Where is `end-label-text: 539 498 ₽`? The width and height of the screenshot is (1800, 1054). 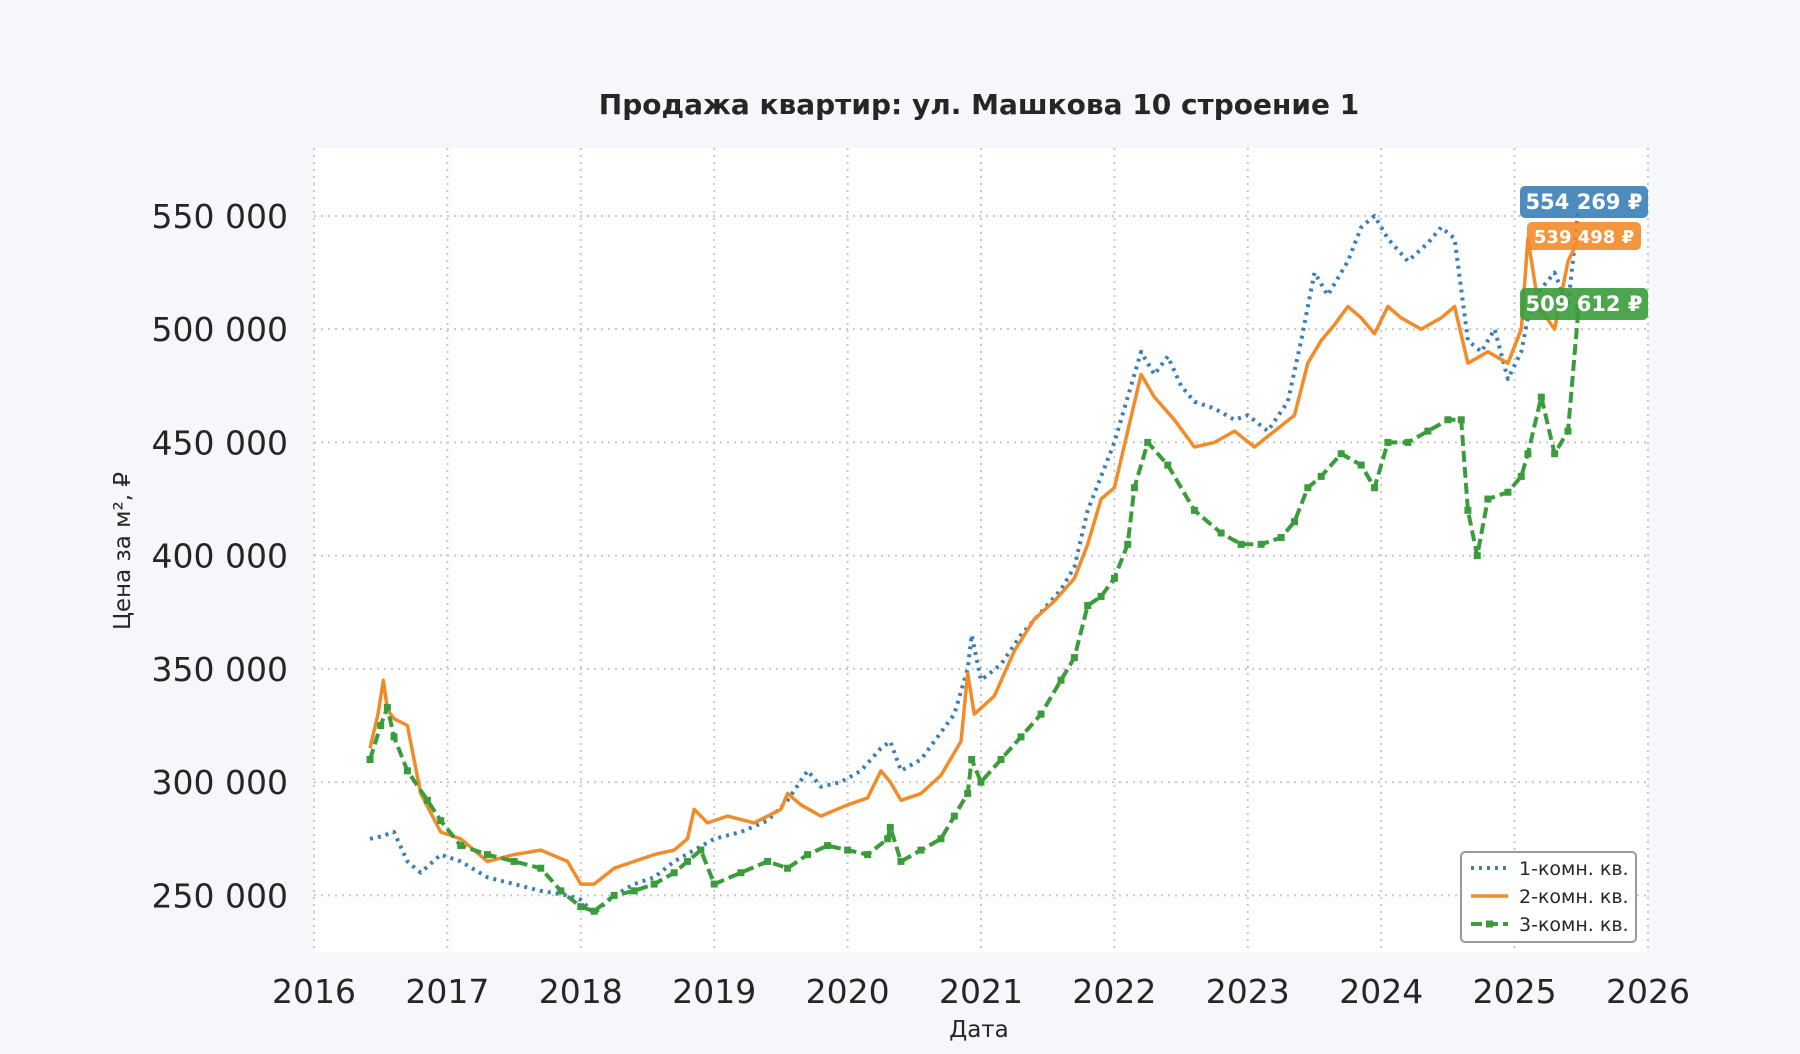
end-label-text: 539 498 ₽ is located at coordinates (1584, 237).